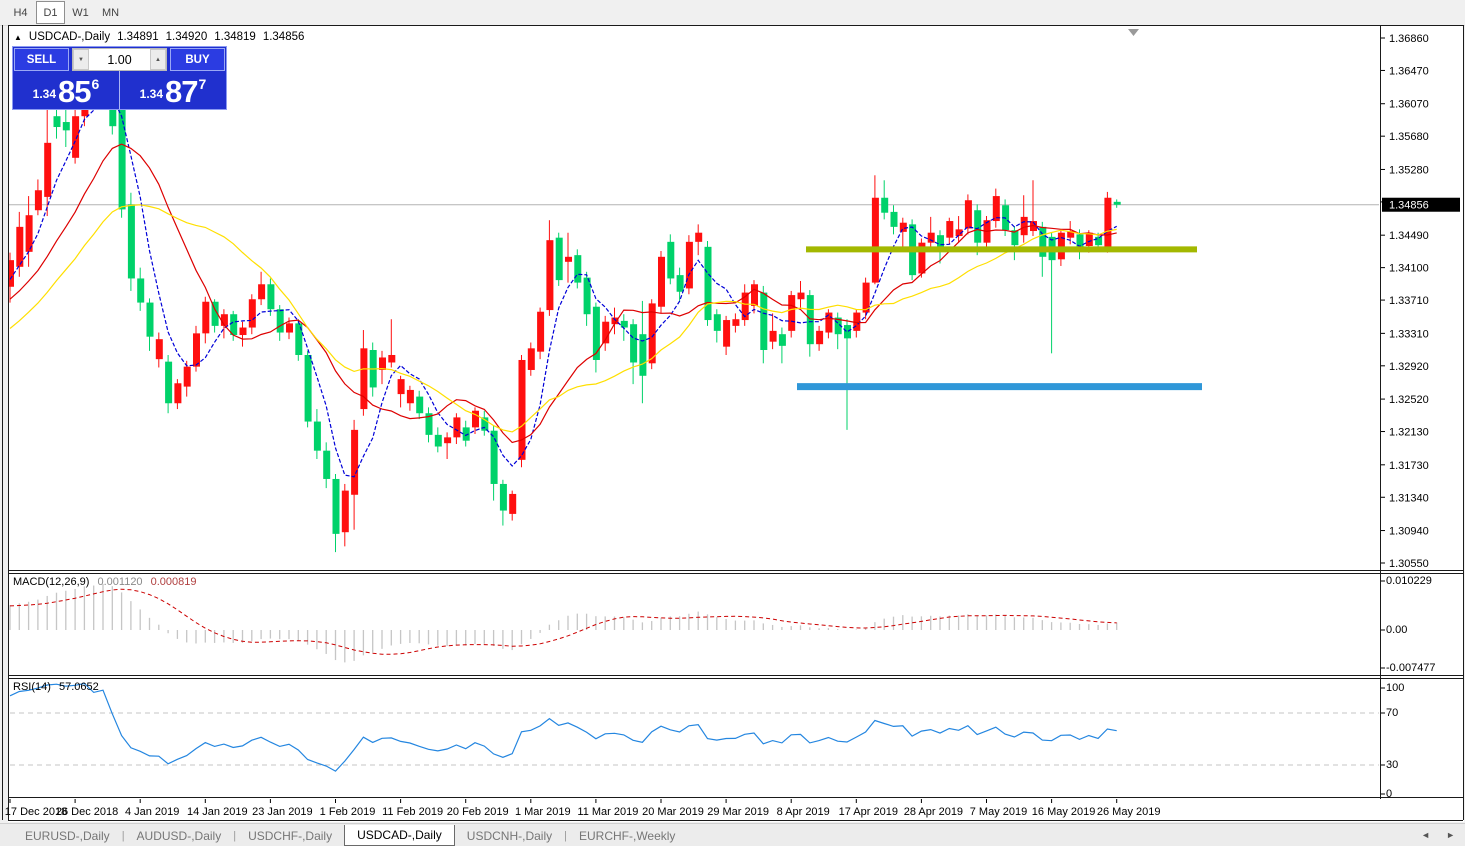  What do you see at coordinates (217, 812) in the screenshot?
I see `date-axis-label: 14 Jan 2019` at bounding box center [217, 812].